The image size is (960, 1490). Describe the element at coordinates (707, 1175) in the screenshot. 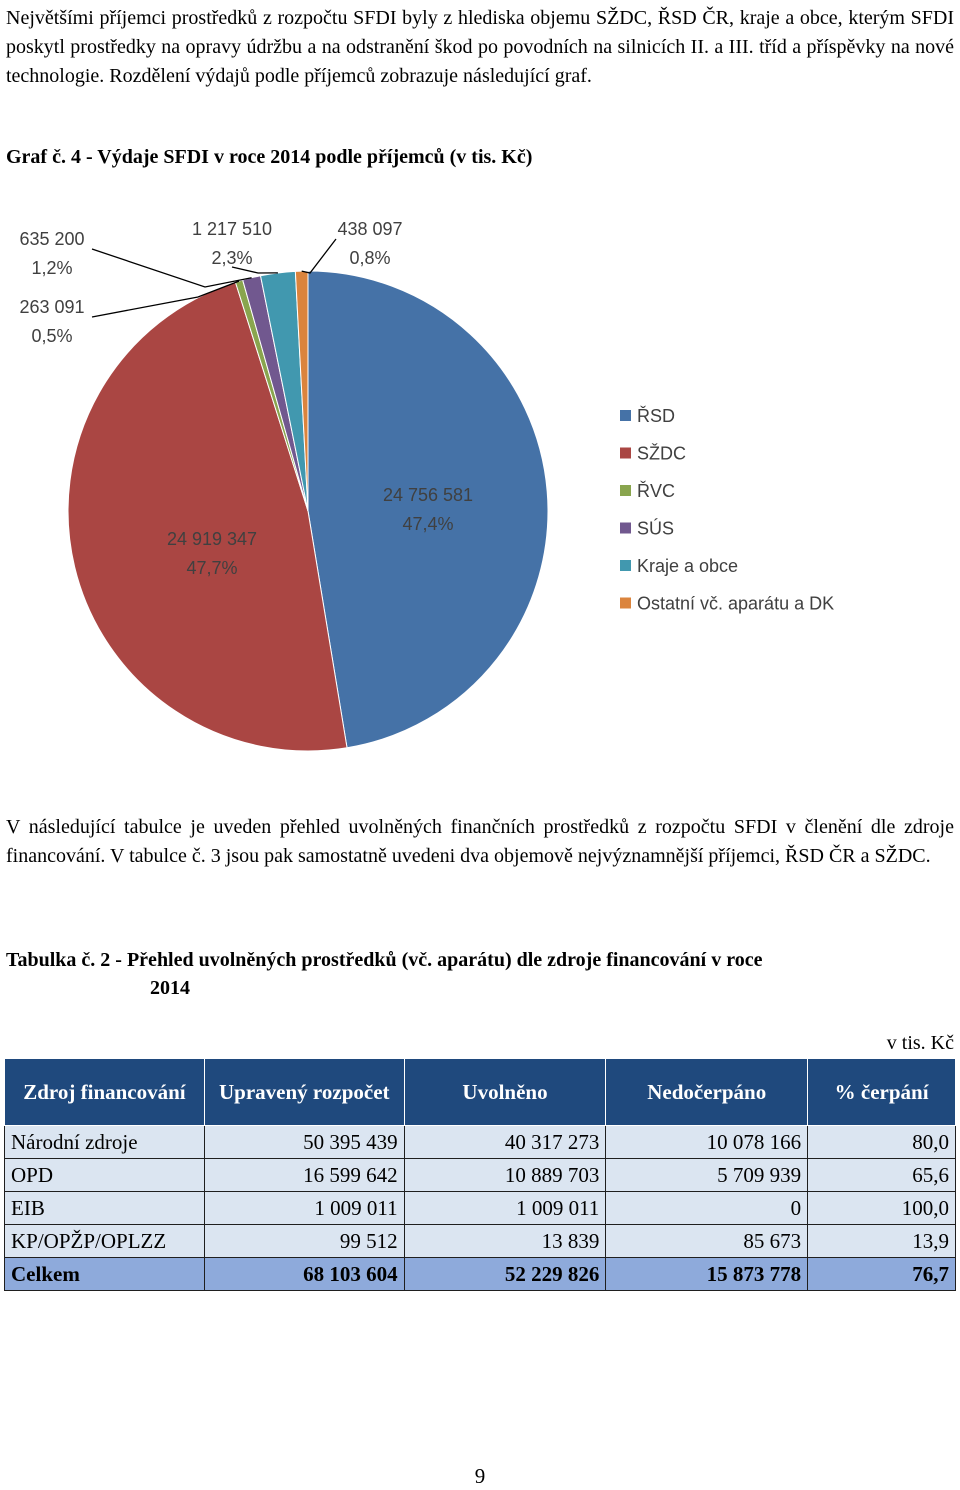

I see `cell-unspent: 5 709 939` at that location.